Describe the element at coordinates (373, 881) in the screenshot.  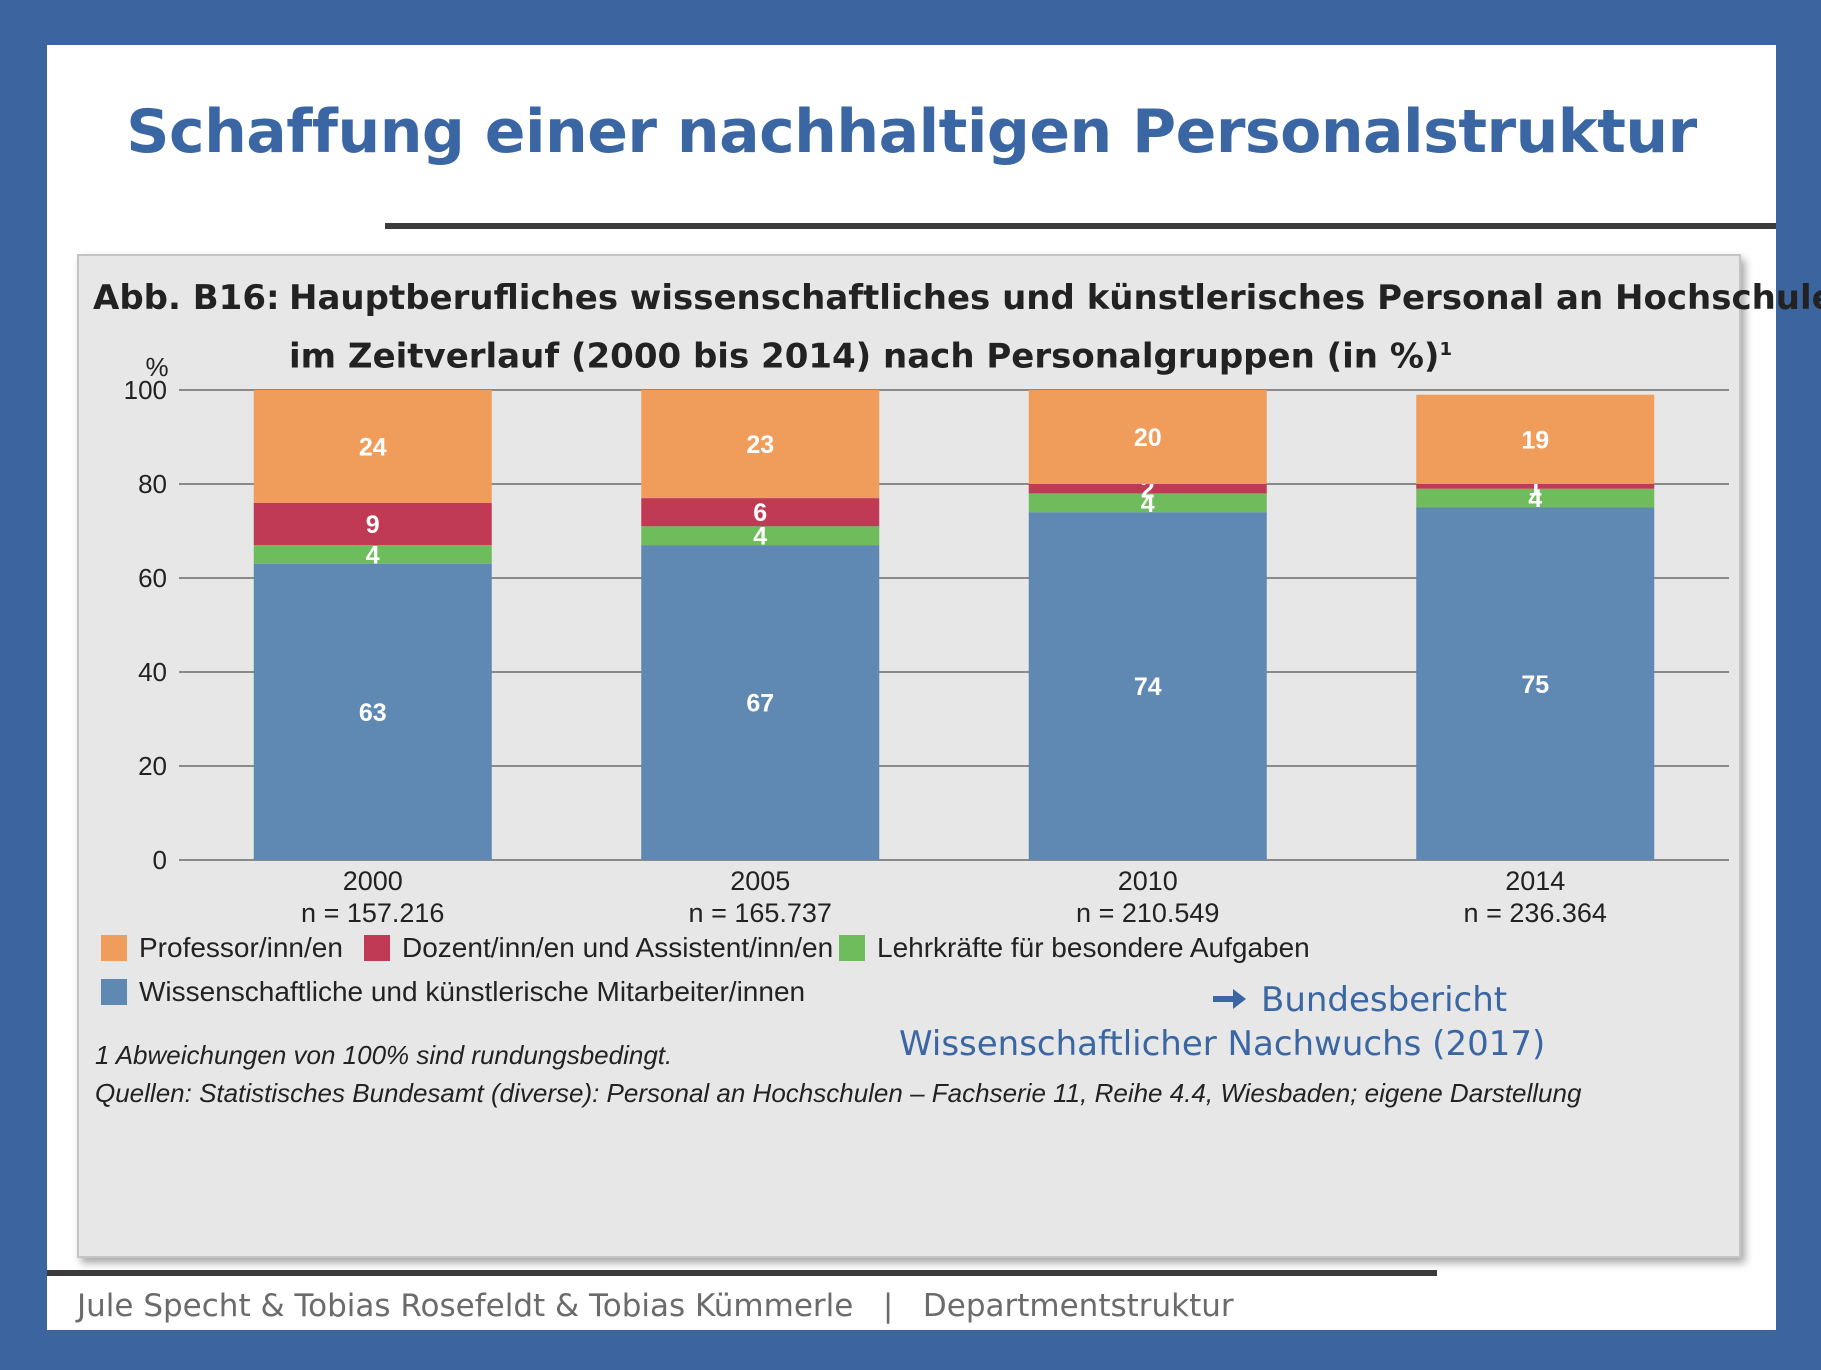
I see `x-tick-label: 2000` at that location.